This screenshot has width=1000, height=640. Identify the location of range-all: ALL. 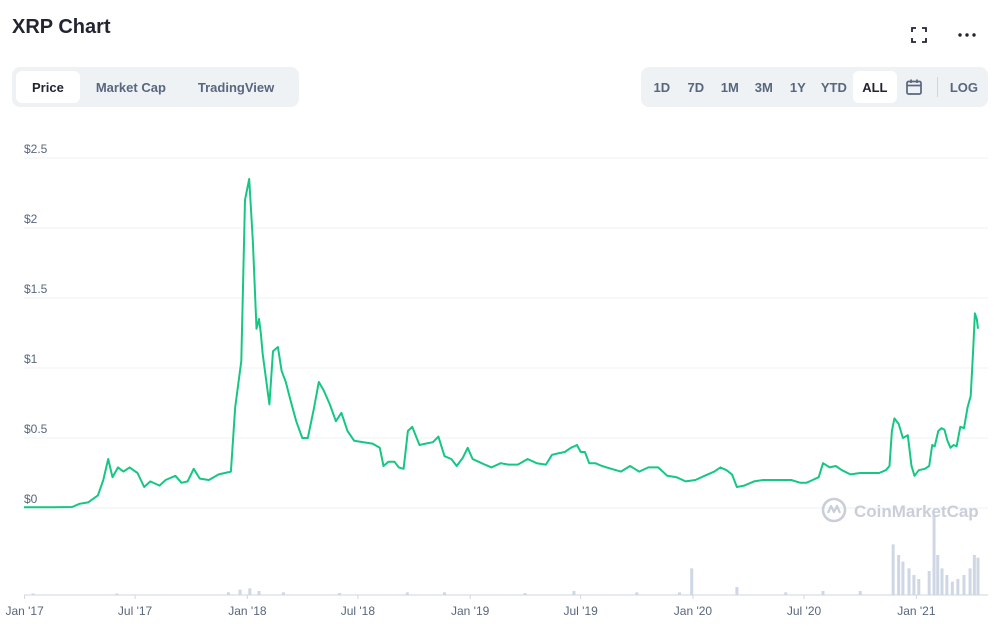
(874, 87).